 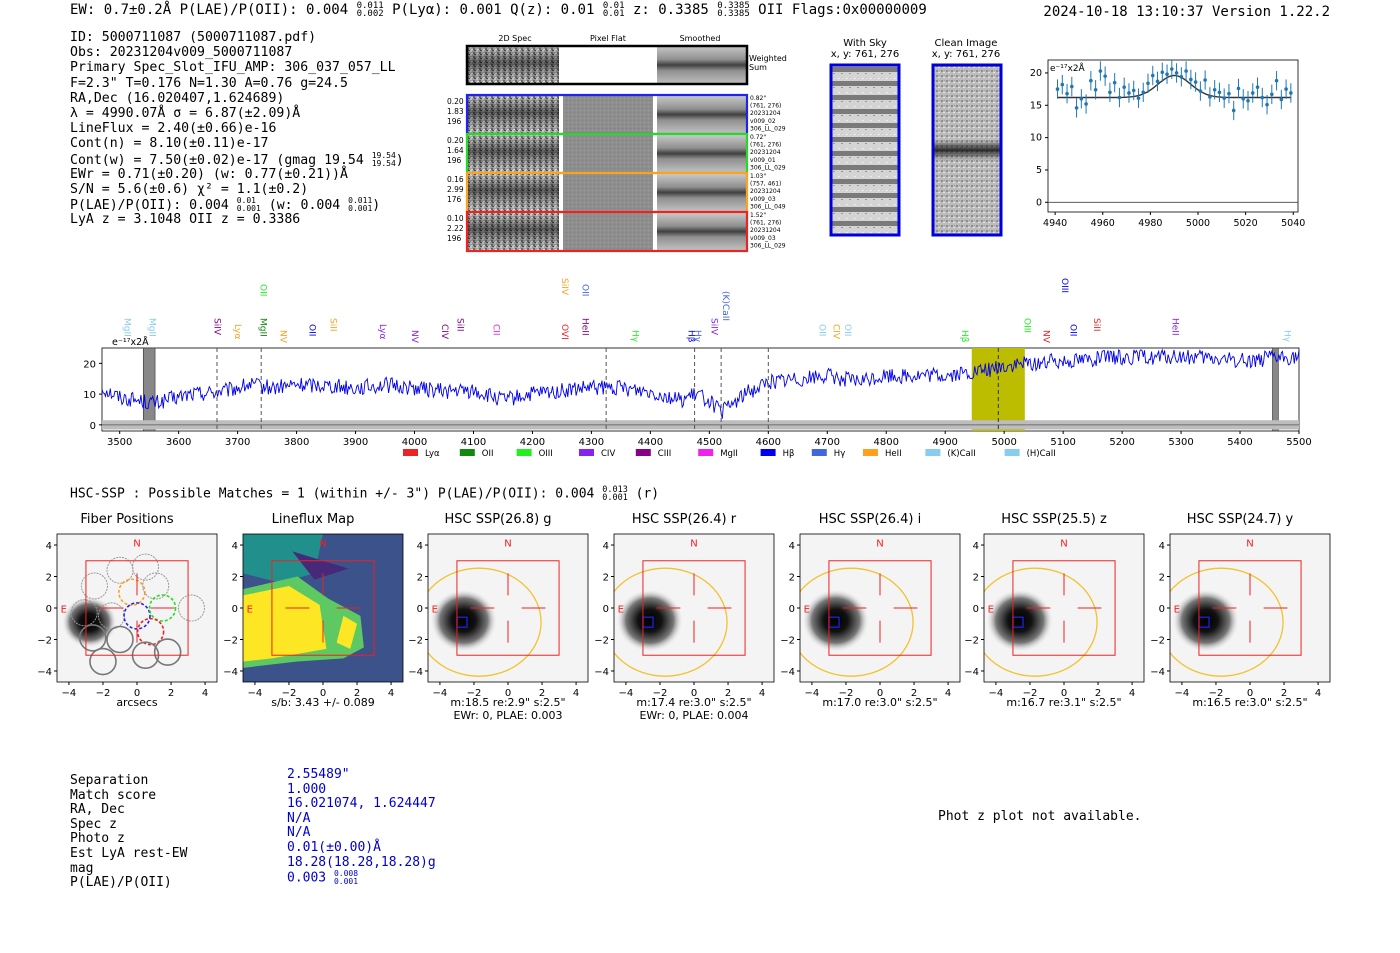 What do you see at coordinates (320, 565) in the screenshot?
I see `lineflux-region-purple` at bounding box center [320, 565].